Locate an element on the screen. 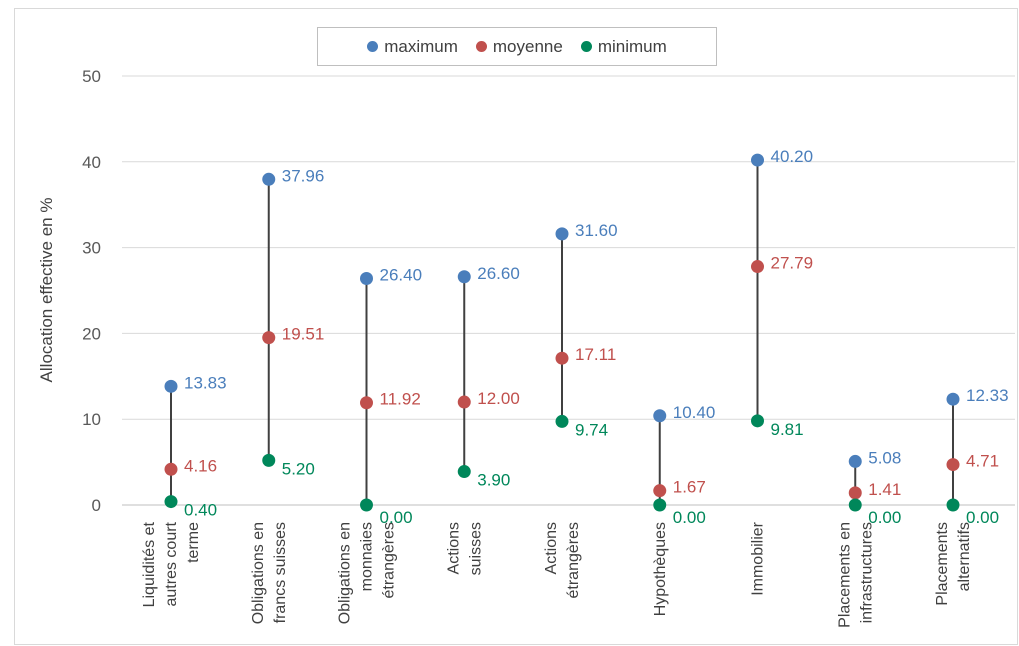 This screenshot has height=646, width=1019. x-category-label: Placements en infrastructures is located at coordinates (855, 575).